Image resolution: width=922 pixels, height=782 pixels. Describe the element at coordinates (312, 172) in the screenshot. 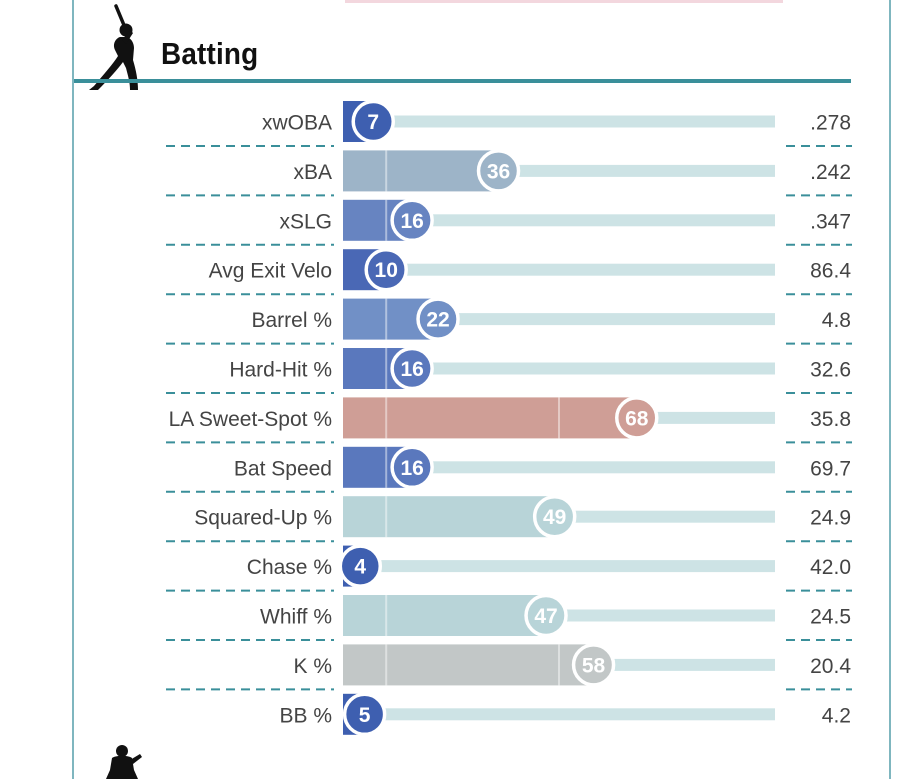

I see `metric-label: xBA` at that location.